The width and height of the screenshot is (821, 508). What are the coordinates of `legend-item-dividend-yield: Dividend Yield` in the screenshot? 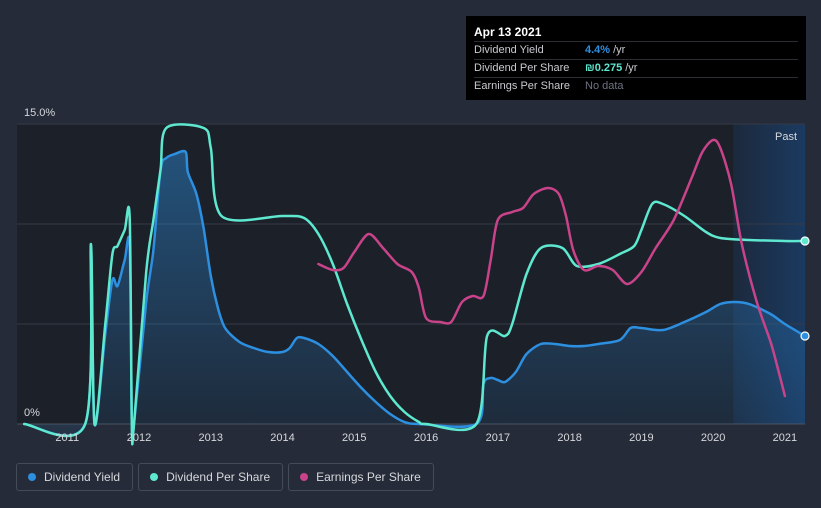 It's located at (75, 477).